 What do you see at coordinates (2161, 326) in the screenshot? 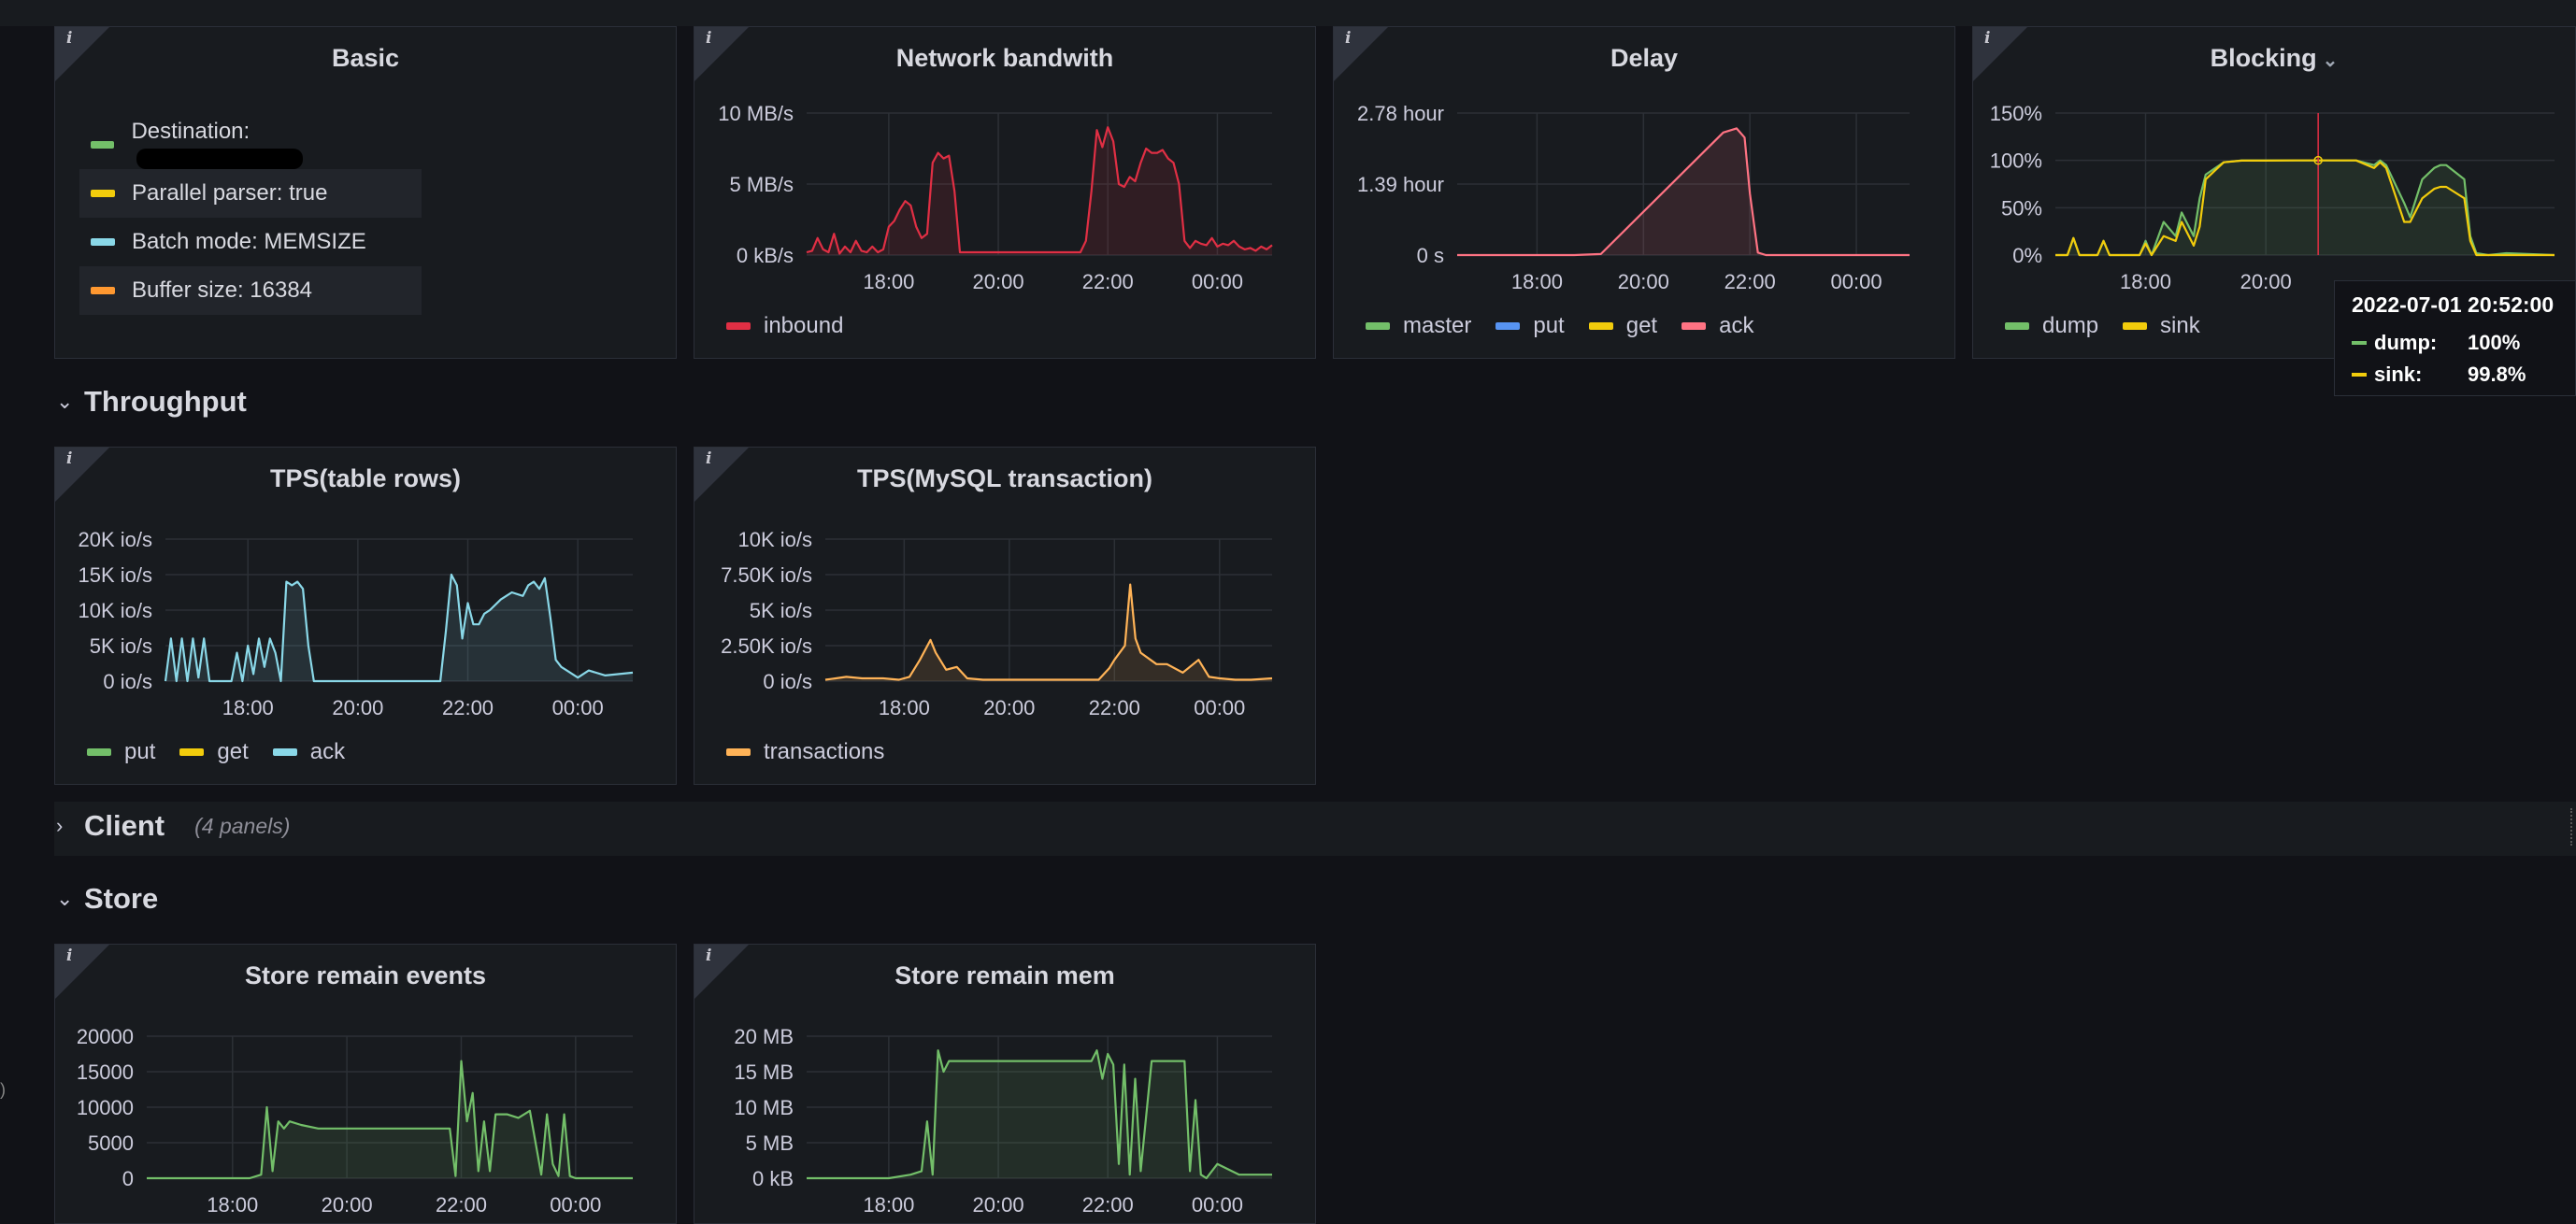
I see `legend-item-sink: sink` at bounding box center [2161, 326].